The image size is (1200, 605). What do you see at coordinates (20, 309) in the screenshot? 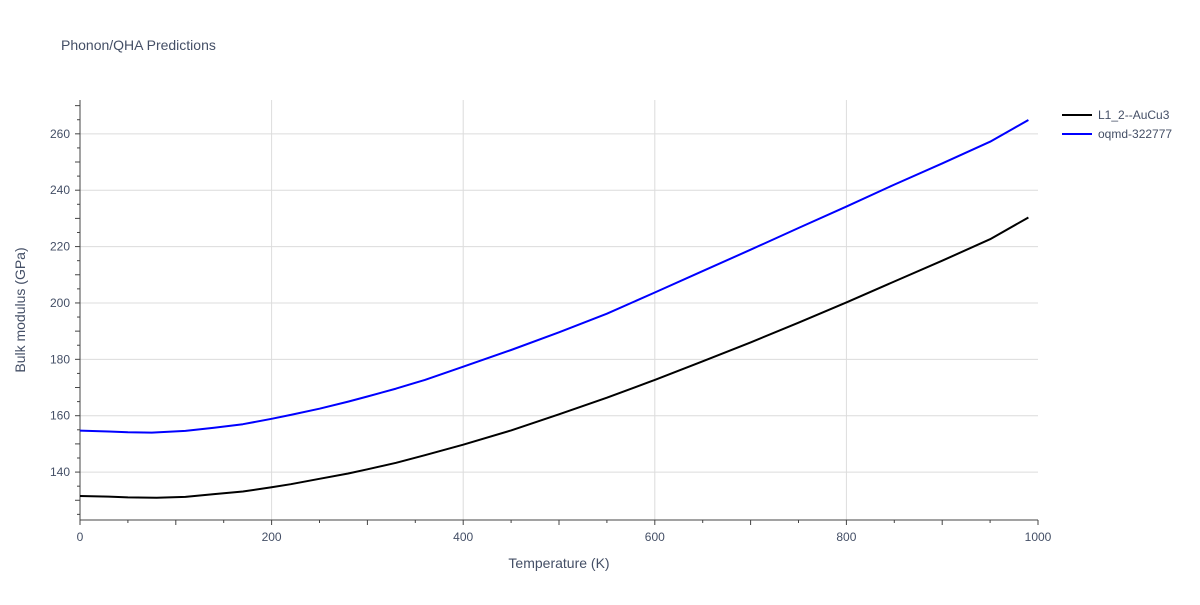
I see `y-axis-title: Bulk modulus (GPa)` at bounding box center [20, 309].